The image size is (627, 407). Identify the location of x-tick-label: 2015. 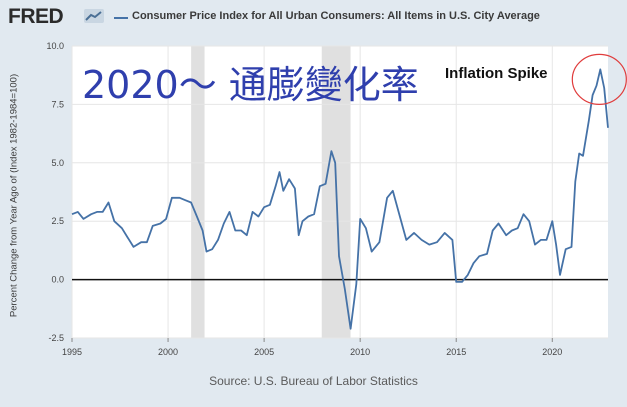
(456, 352).